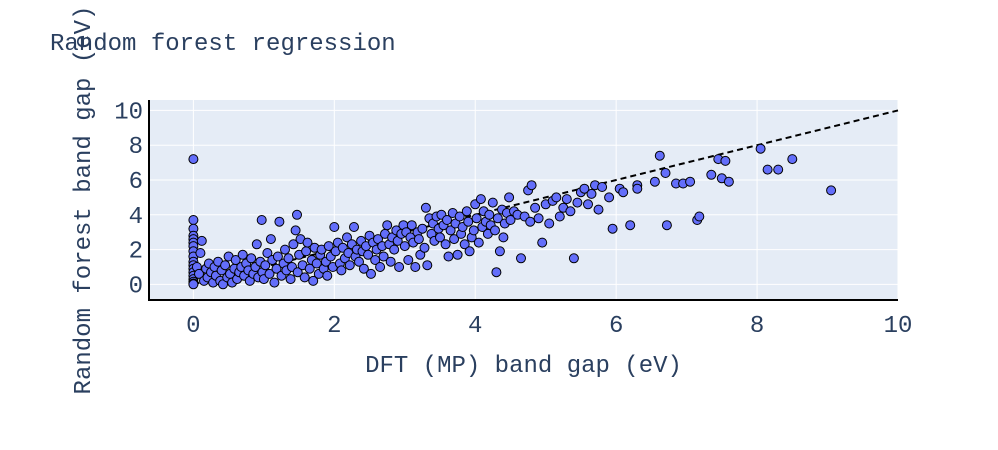 The width and height of the screenshot is (998, 450). I want to click on y-tick-label: 4, so click(136, 217).